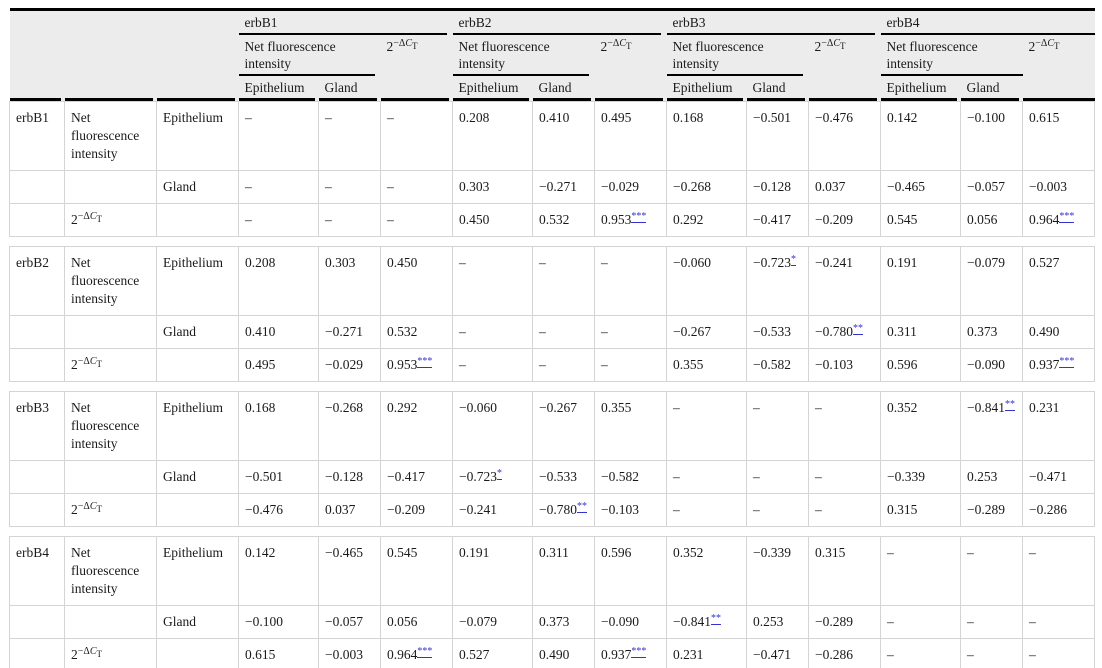 The height and width of the screenshot is (668, 1102). I want to click on value-cell: −0.723*, so click(492, 477).